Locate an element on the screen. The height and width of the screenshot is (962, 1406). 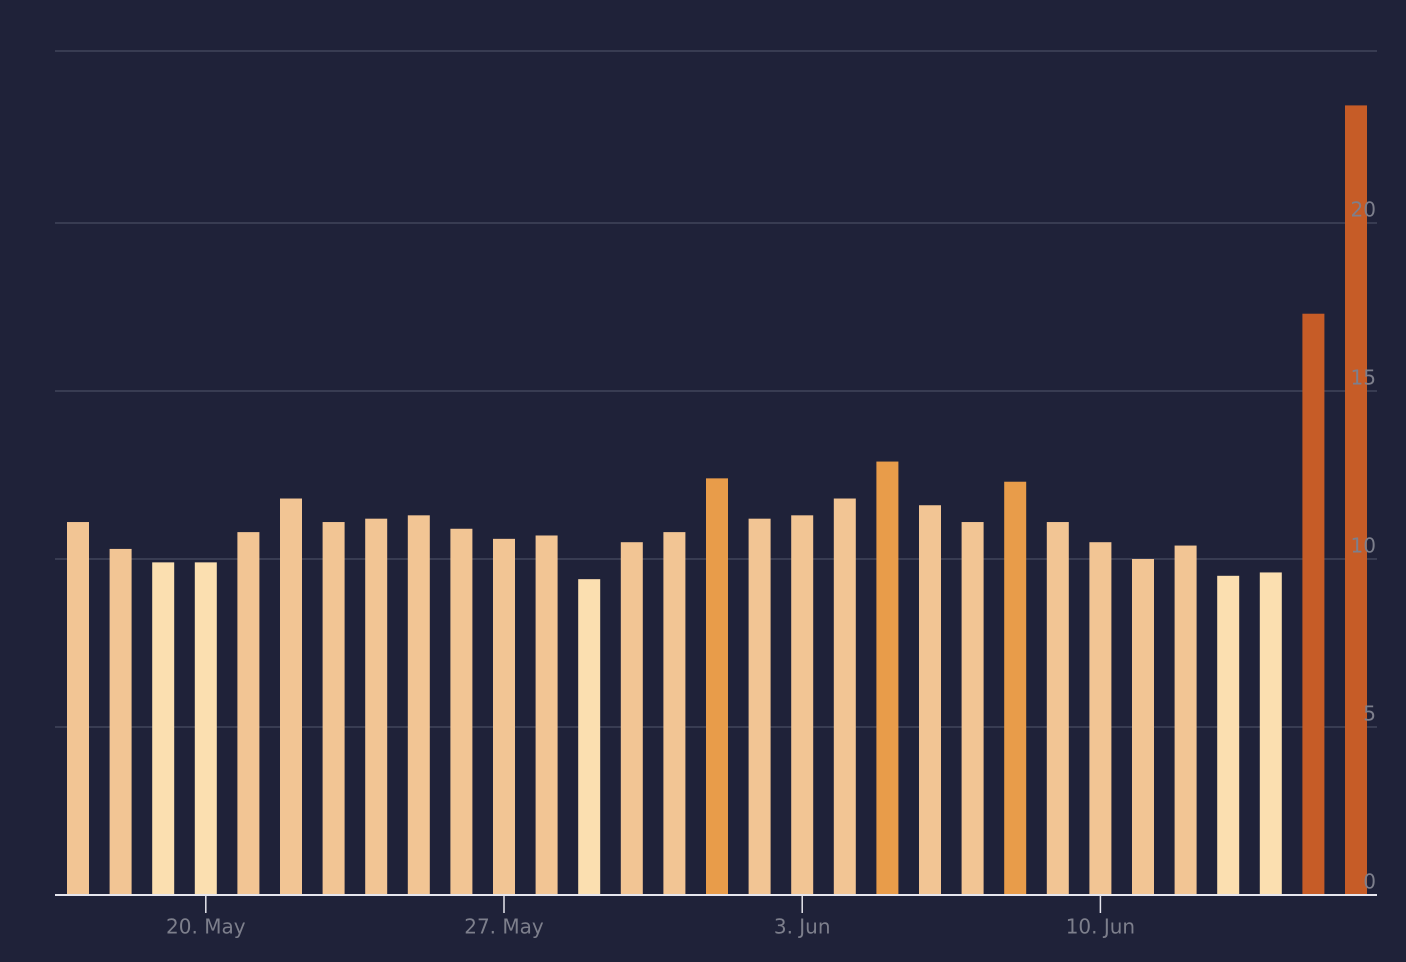
y-tick-label: 0 is located at coordinates (1369, 882).